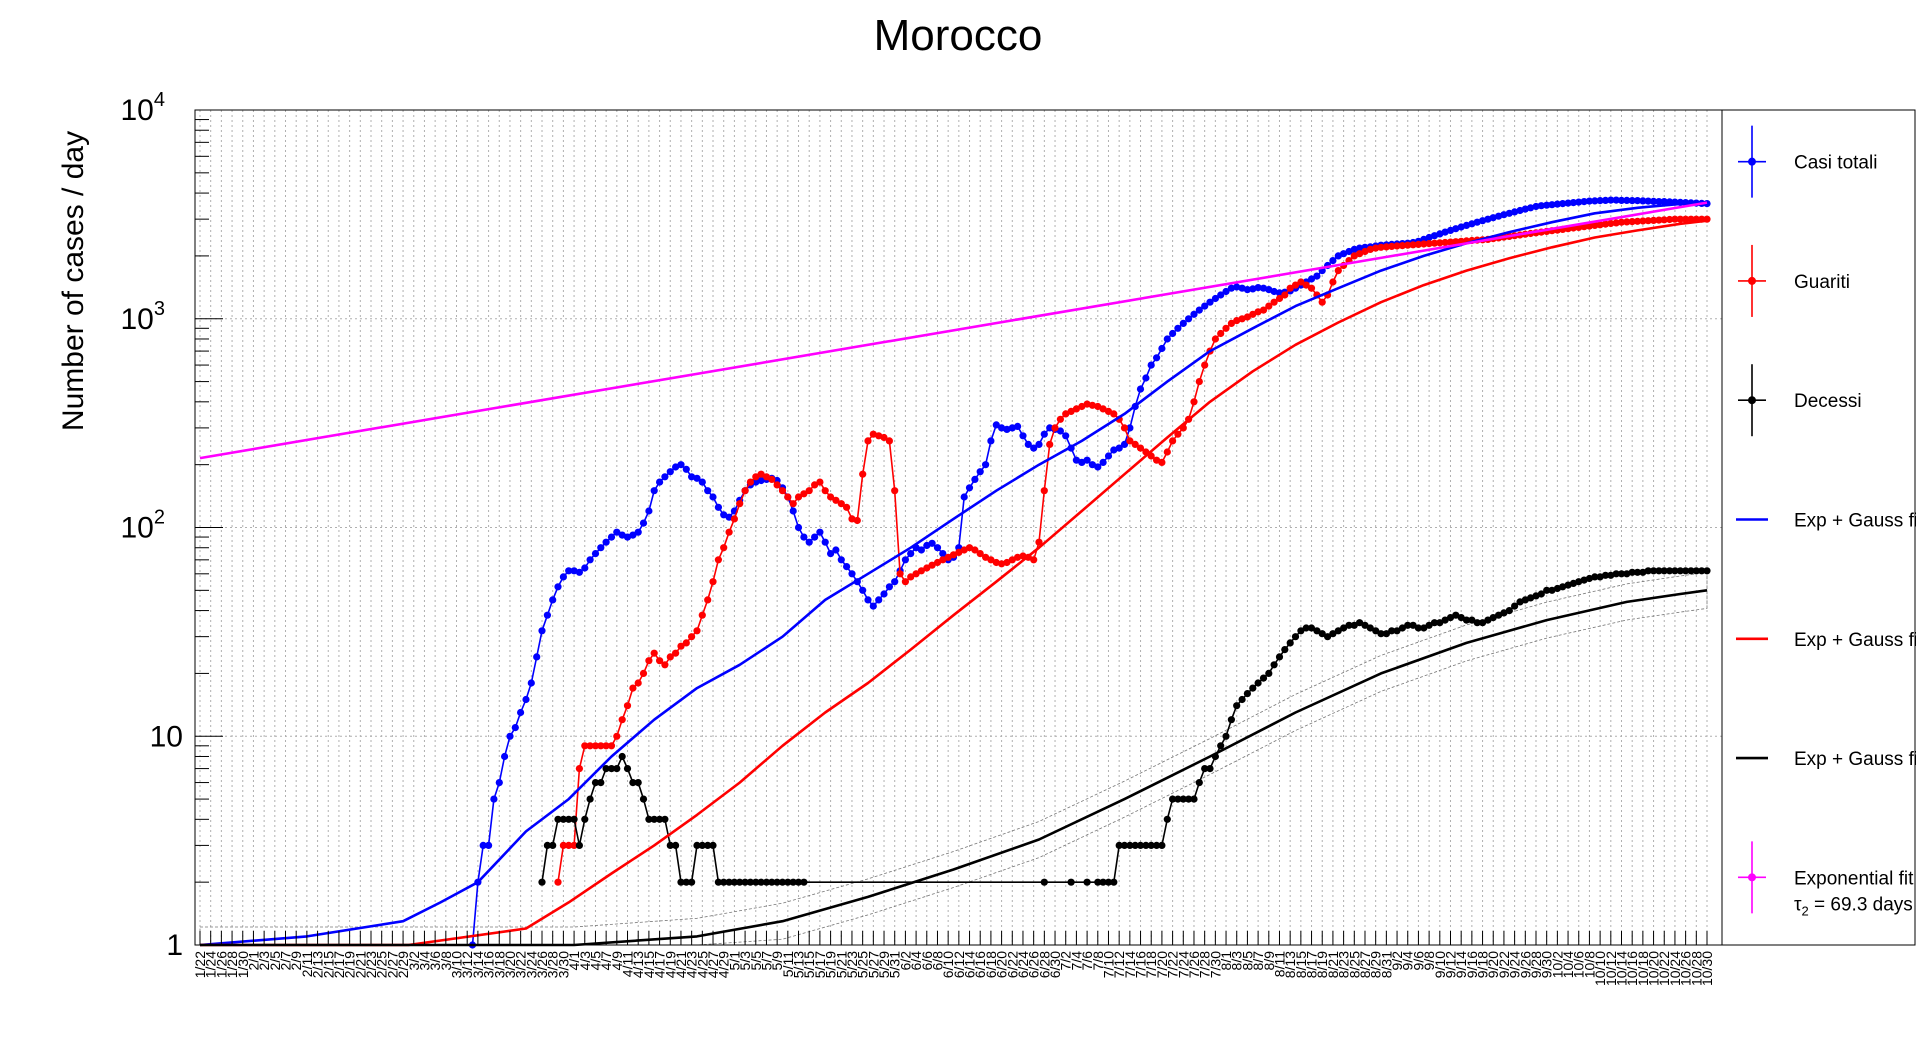 This screenshot has width=1916, height=1052. I want to click on legend-label: Casi totali, so click(1835, 163).